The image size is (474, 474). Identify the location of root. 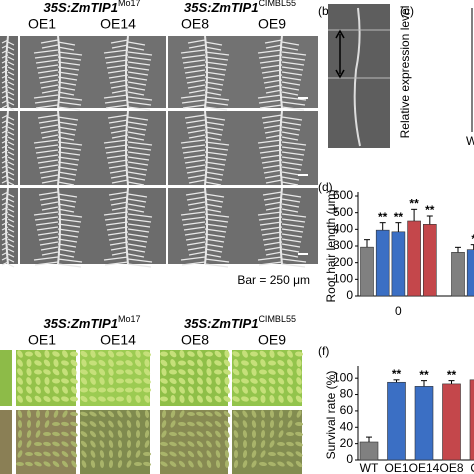
(127, 148).